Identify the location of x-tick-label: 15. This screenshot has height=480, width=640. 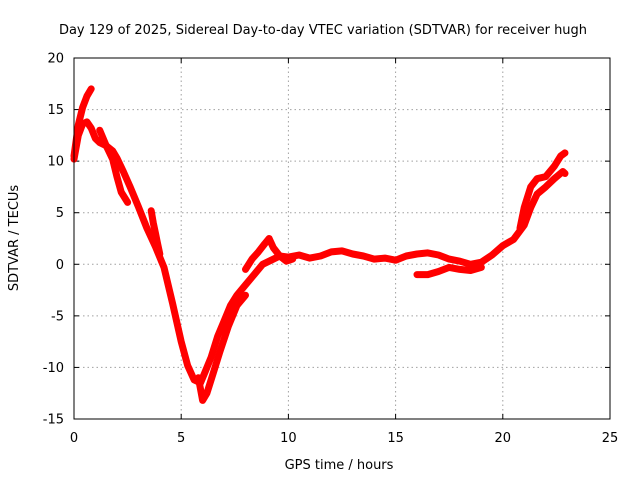
(395, 438).